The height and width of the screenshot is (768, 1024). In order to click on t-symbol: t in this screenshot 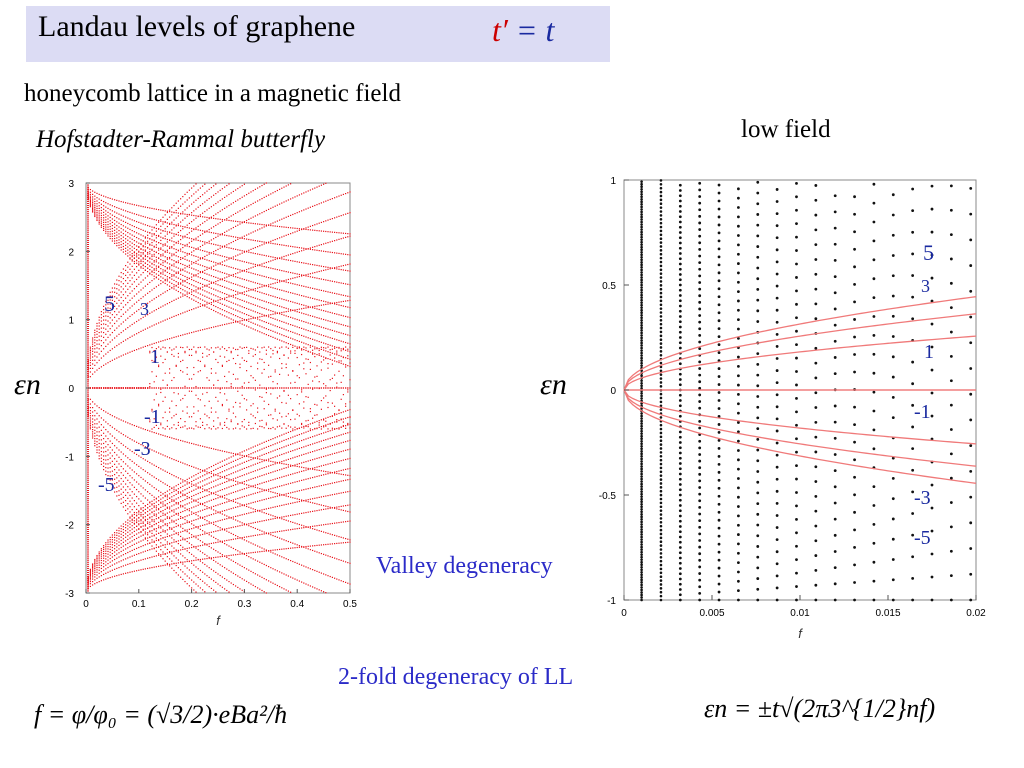, I will do `click(550, 30)`.